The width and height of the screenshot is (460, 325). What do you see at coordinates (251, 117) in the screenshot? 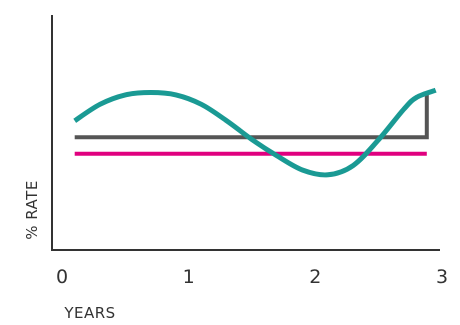
I see `gray-step-series-line` at bounding box center [251, 117].